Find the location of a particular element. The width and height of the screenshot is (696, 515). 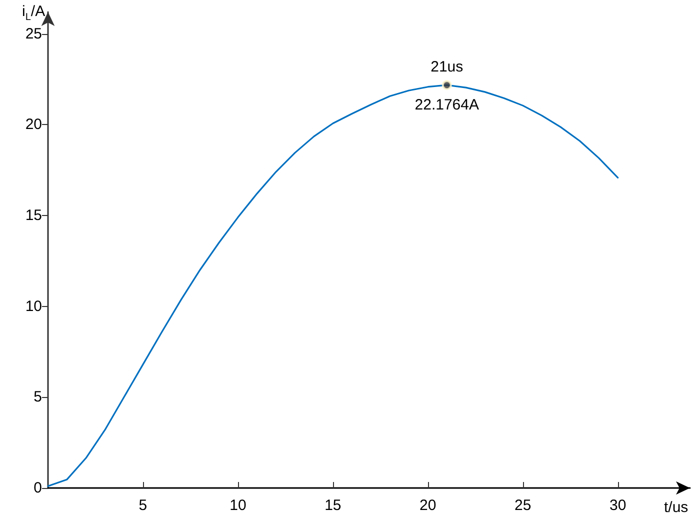

x-tick-label: 30 is located at coordinates (617, 505).